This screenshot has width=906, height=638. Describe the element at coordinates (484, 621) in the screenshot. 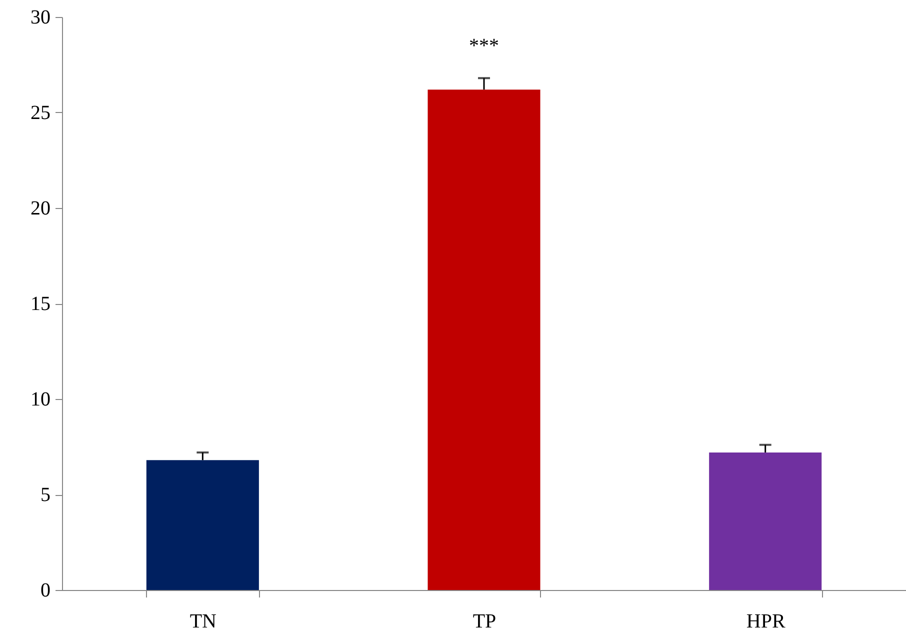

I see `x-tick-label: TP` at that location.